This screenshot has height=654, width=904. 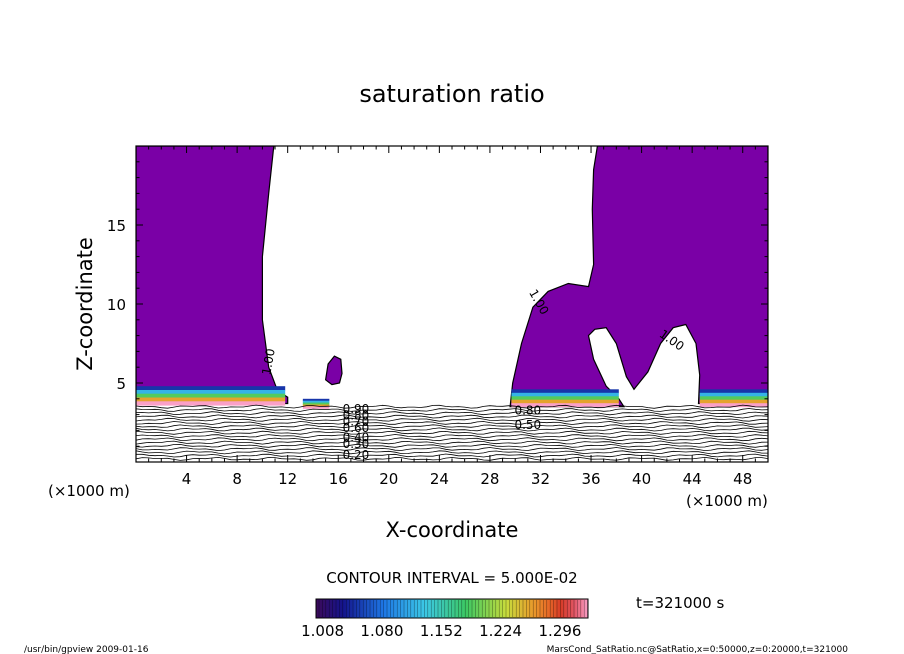 What do you see at coordinates (560, 631) in the screenshot?
I see `colorbar-tick-label-4: 1.296` at bounding box center [560, 631].